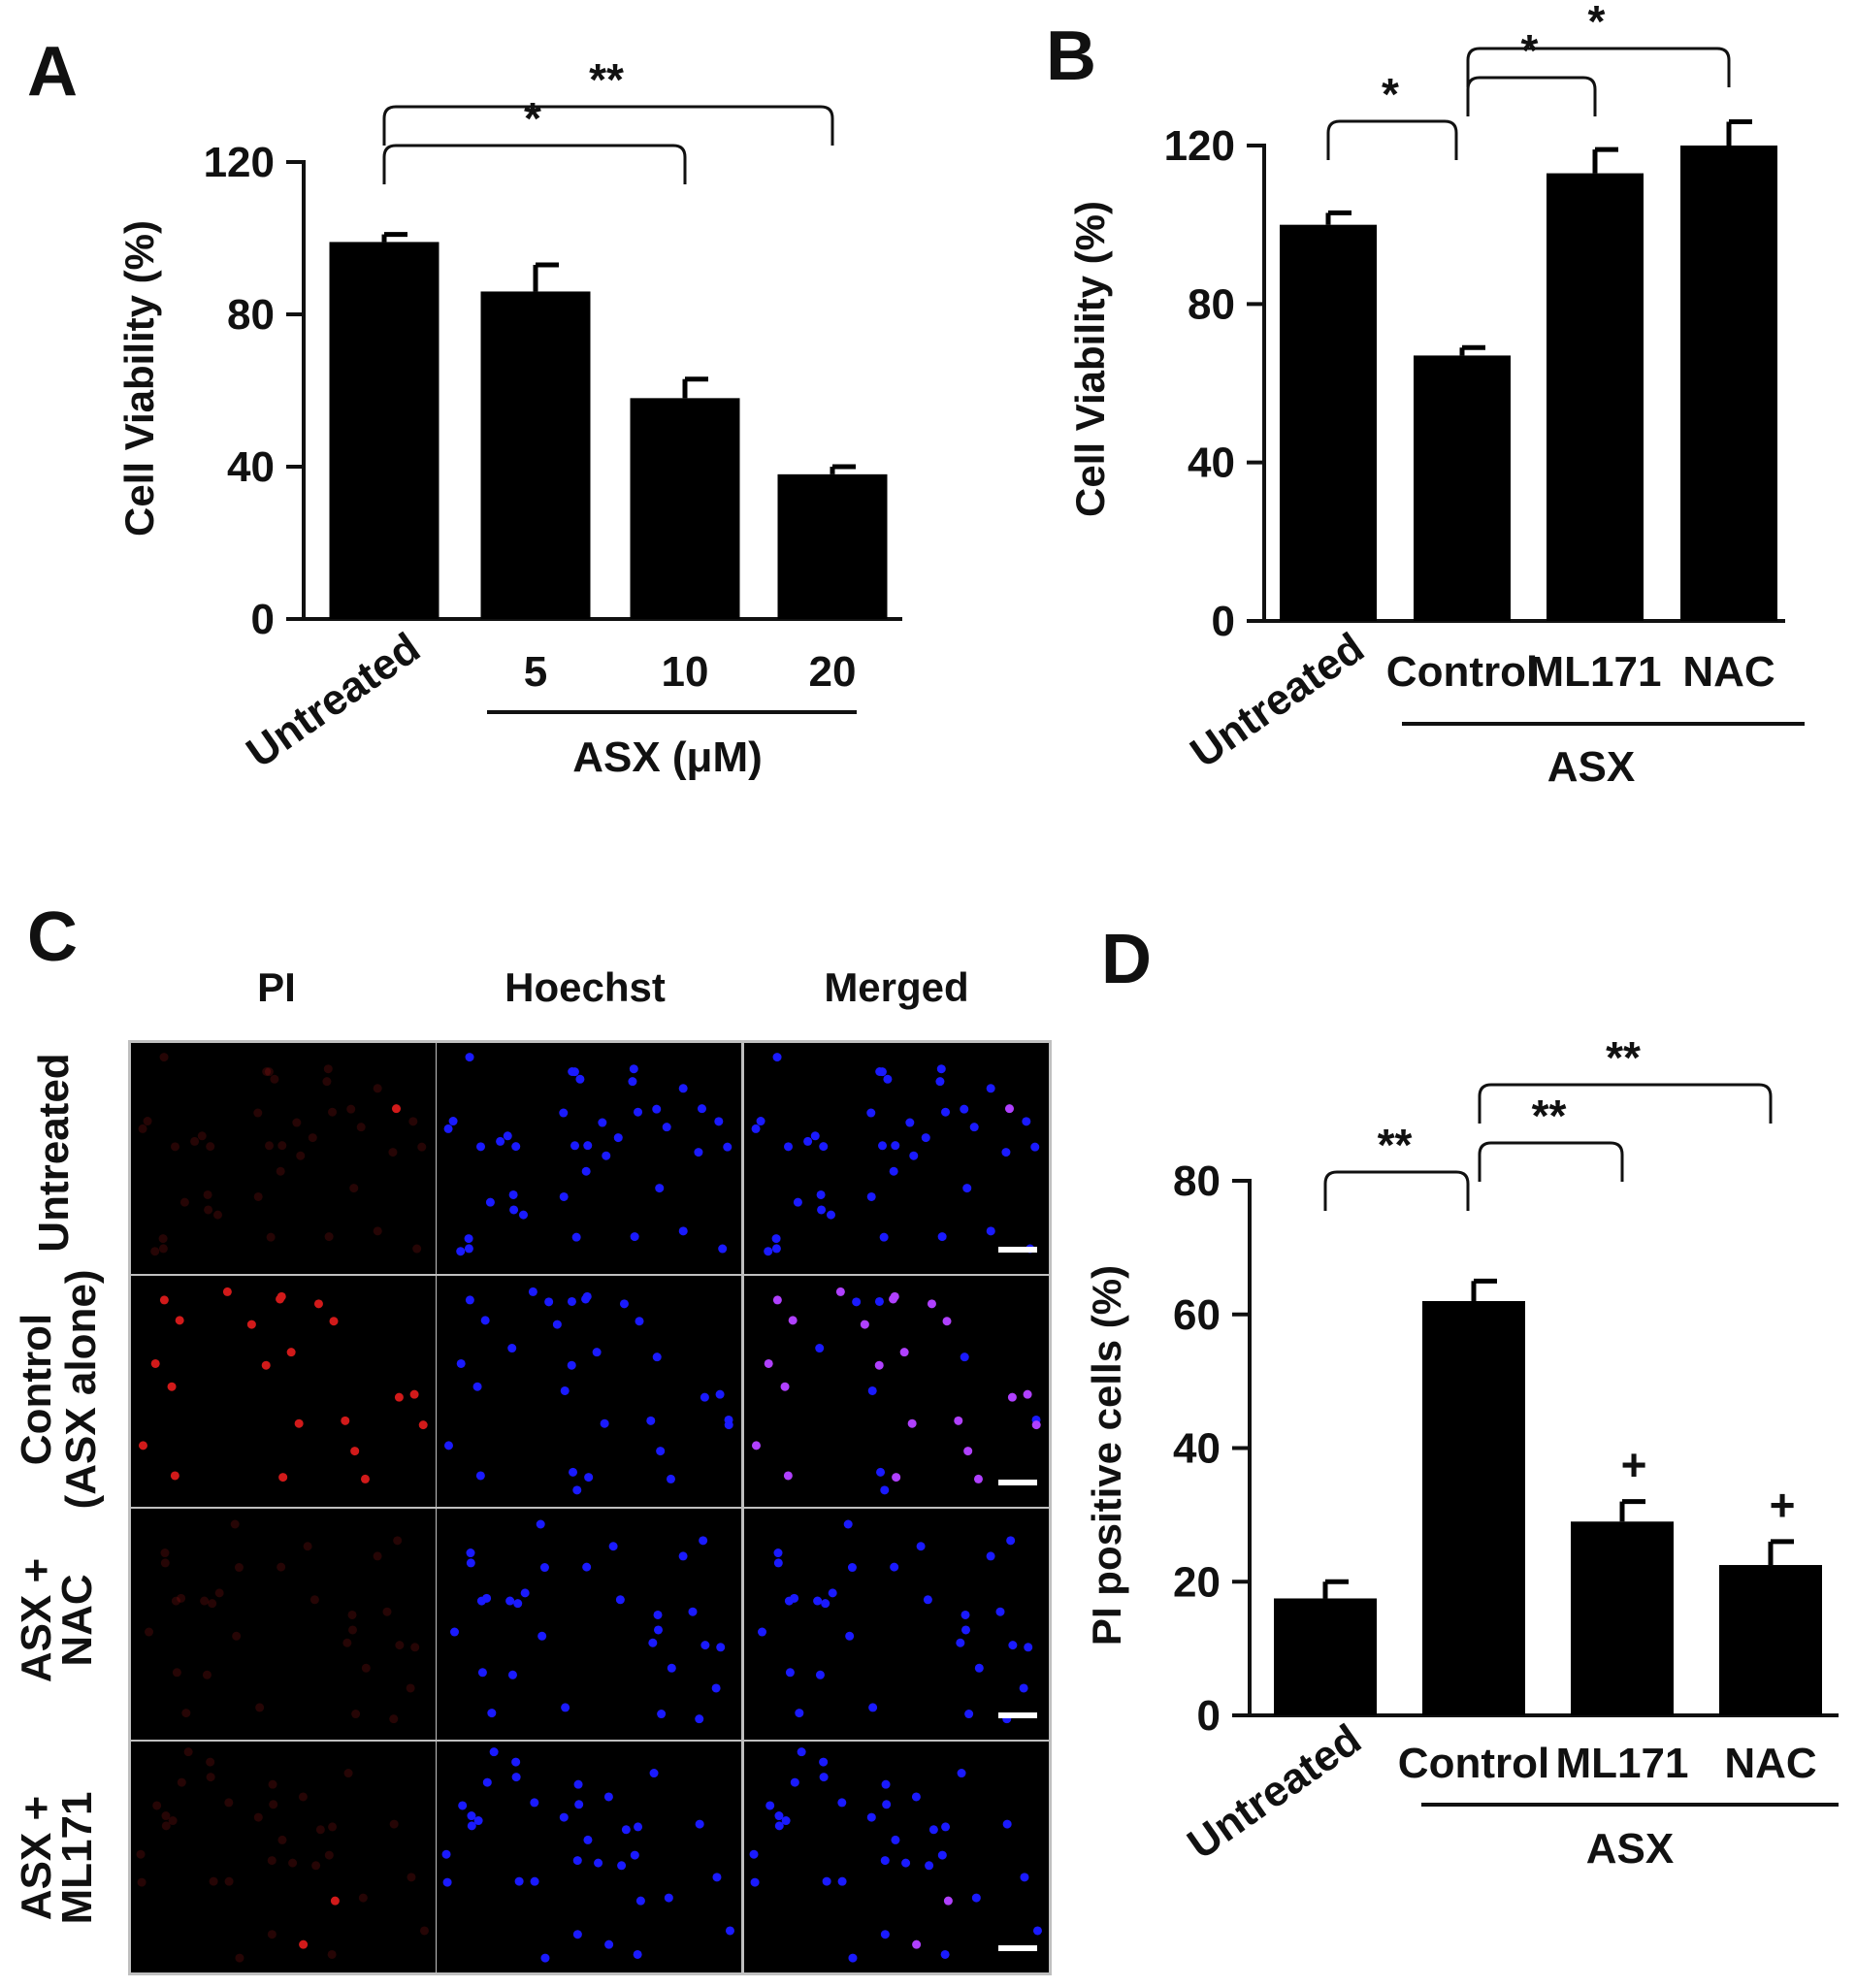  What do you see at coordinates (1211, 304) in the screenshot?
I see `y-tick-label-b-2: 80` at bounding box center [1211, 304].